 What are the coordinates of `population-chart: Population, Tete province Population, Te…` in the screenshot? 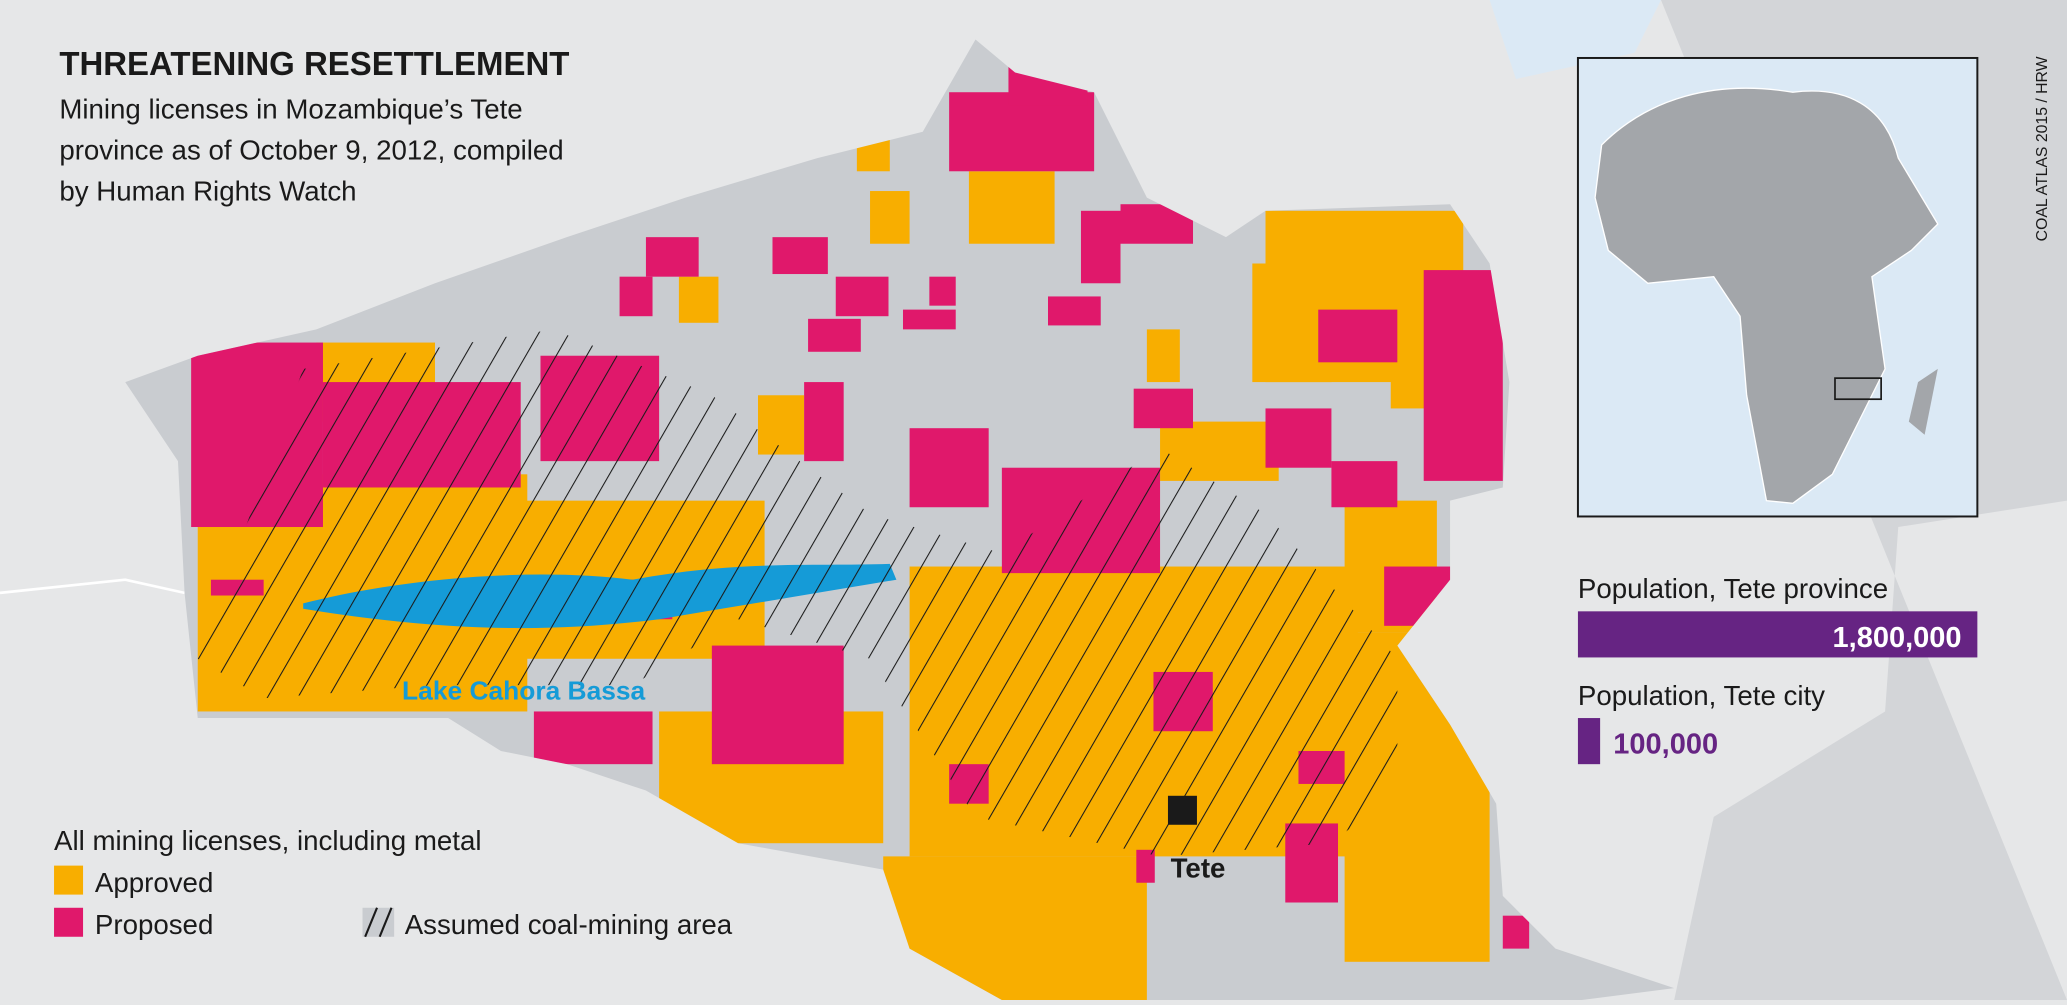 It's located at (1777, 669).